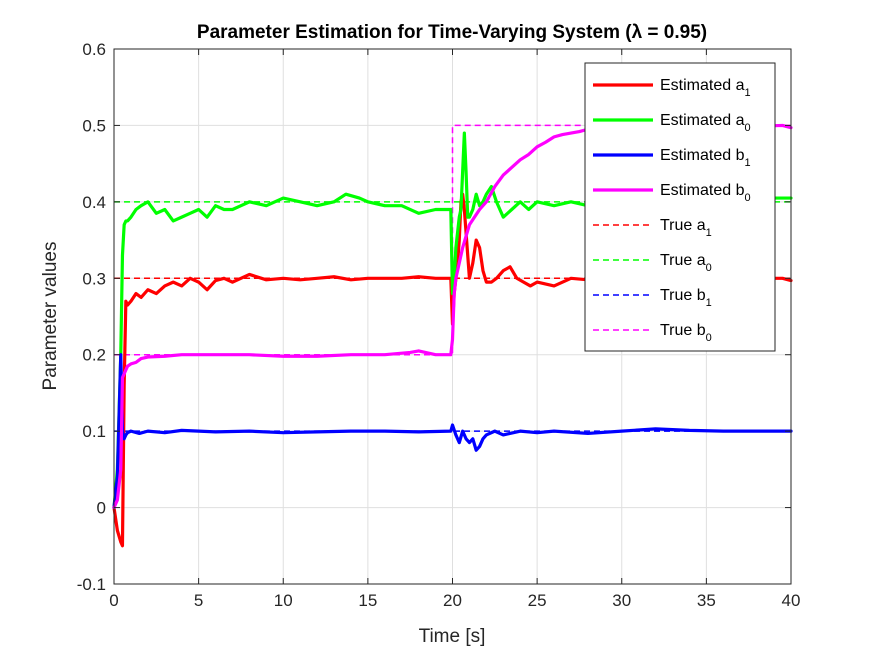 The height and width of the screenshot is (661, 875). What do you see at coordinates (283, 600) in the screenshot?
I see `x-tick-label: 10` at bounding box center [283, 600].